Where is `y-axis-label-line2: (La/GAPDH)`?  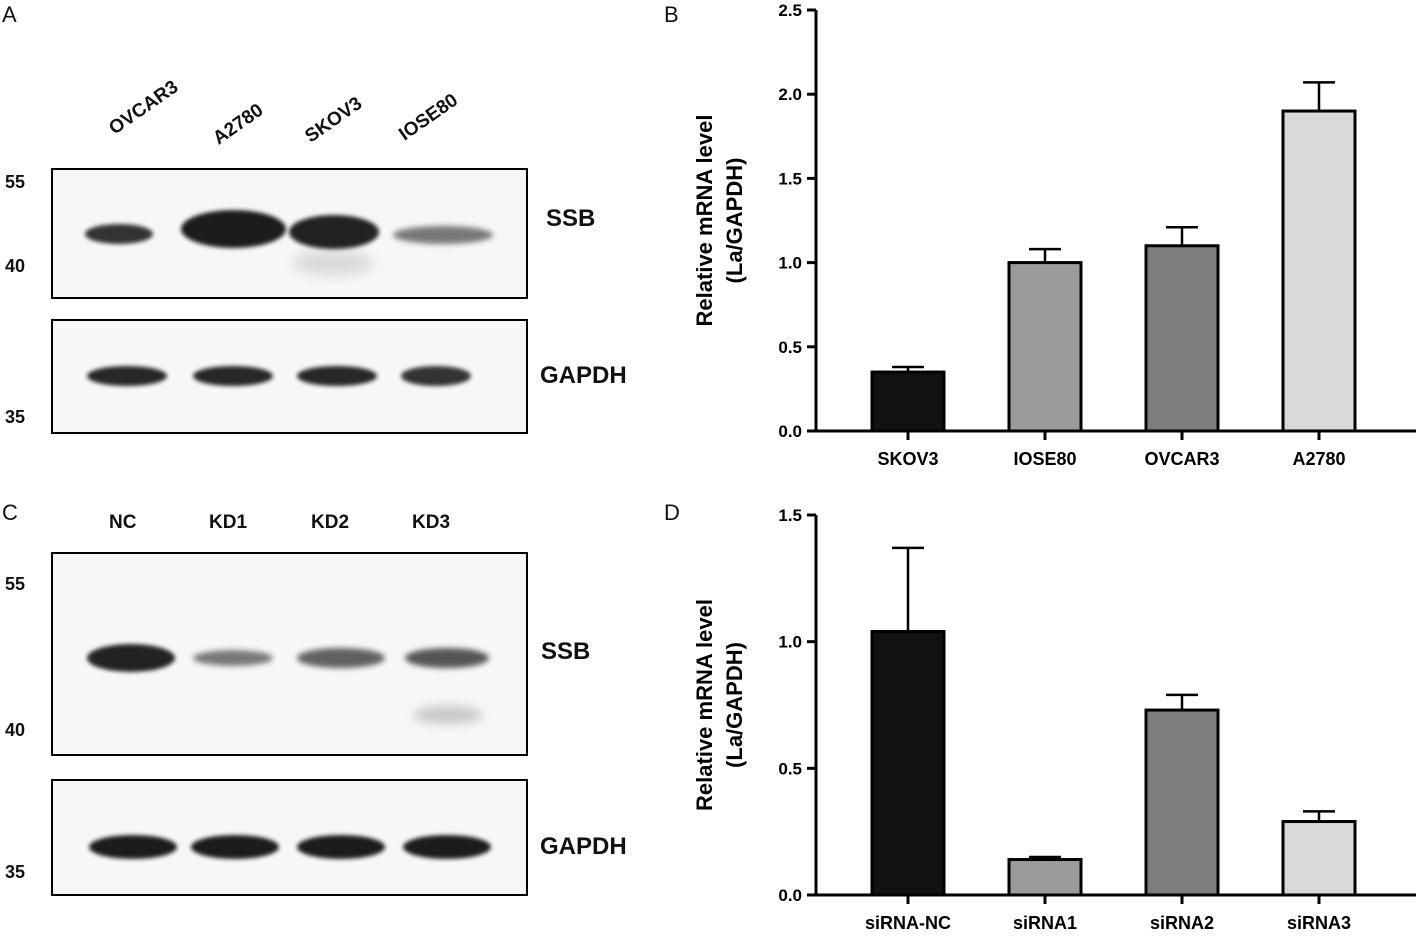 y-axis-label-line2: (La/GAPDH) is located at coordinates (734, 221).